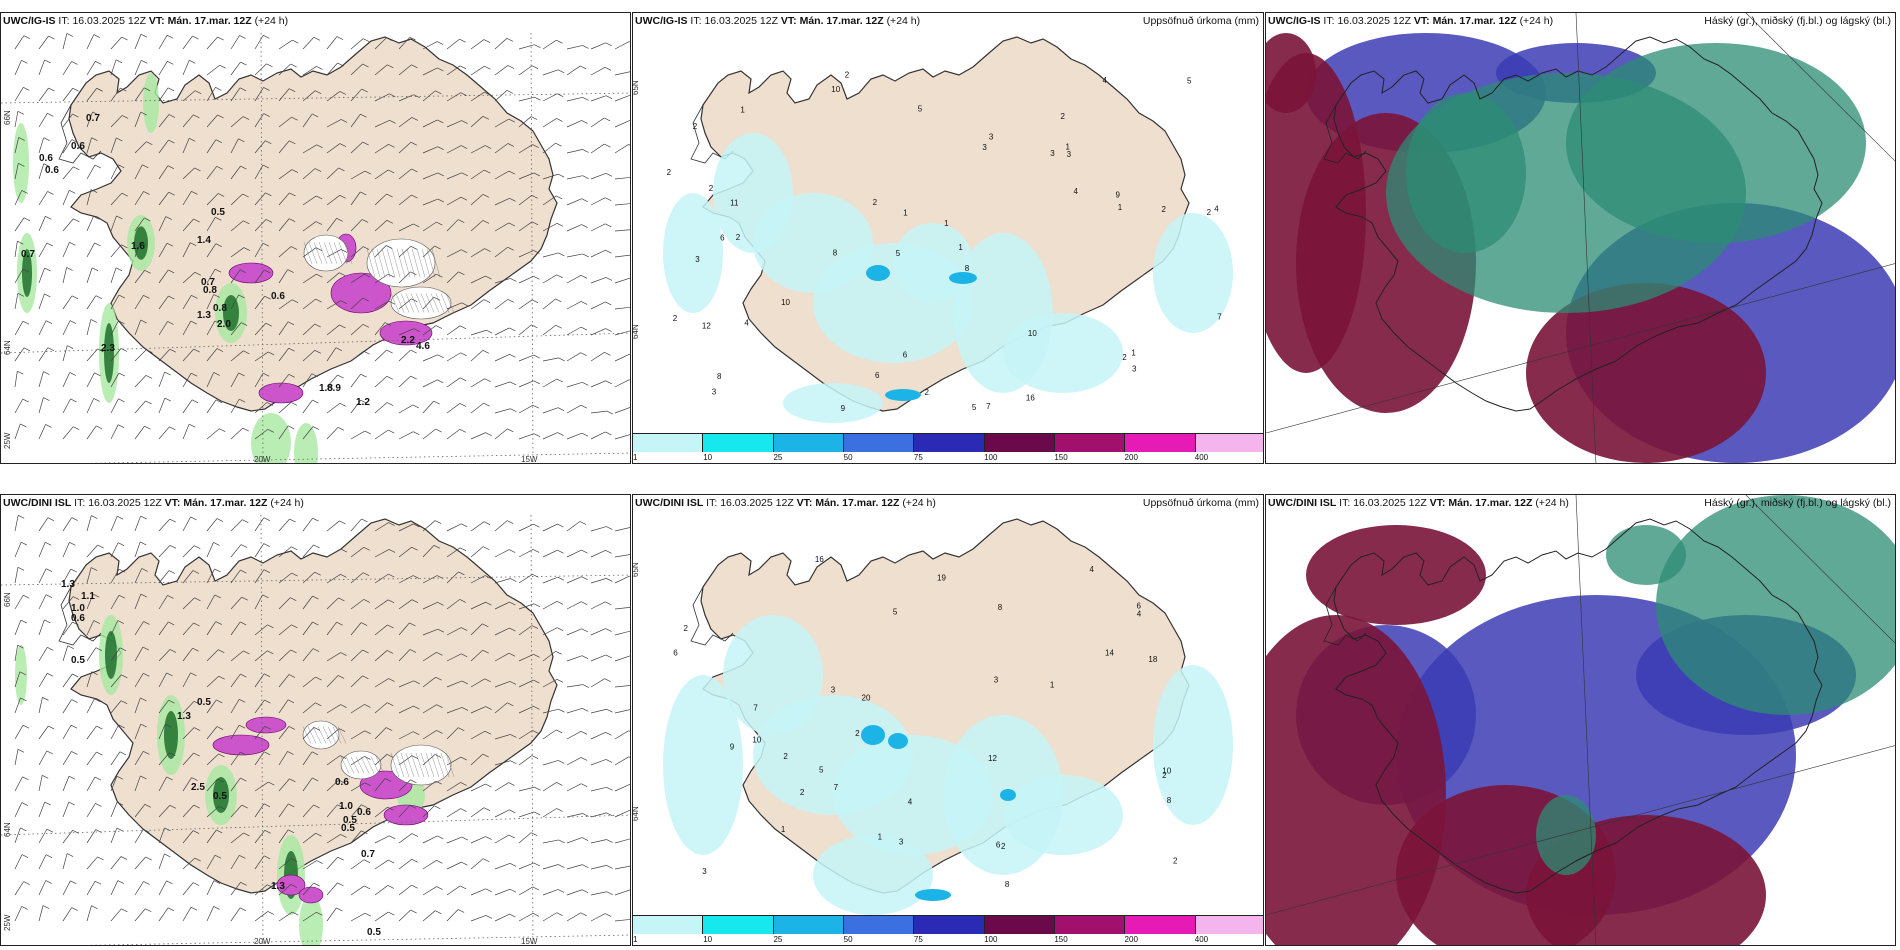 This screenshot has height=950, width=1900. What do you see at coordinates (423, 346) in the screenshot?
I see `wind-value-label: 4.6` at bounding box center [423, 346].